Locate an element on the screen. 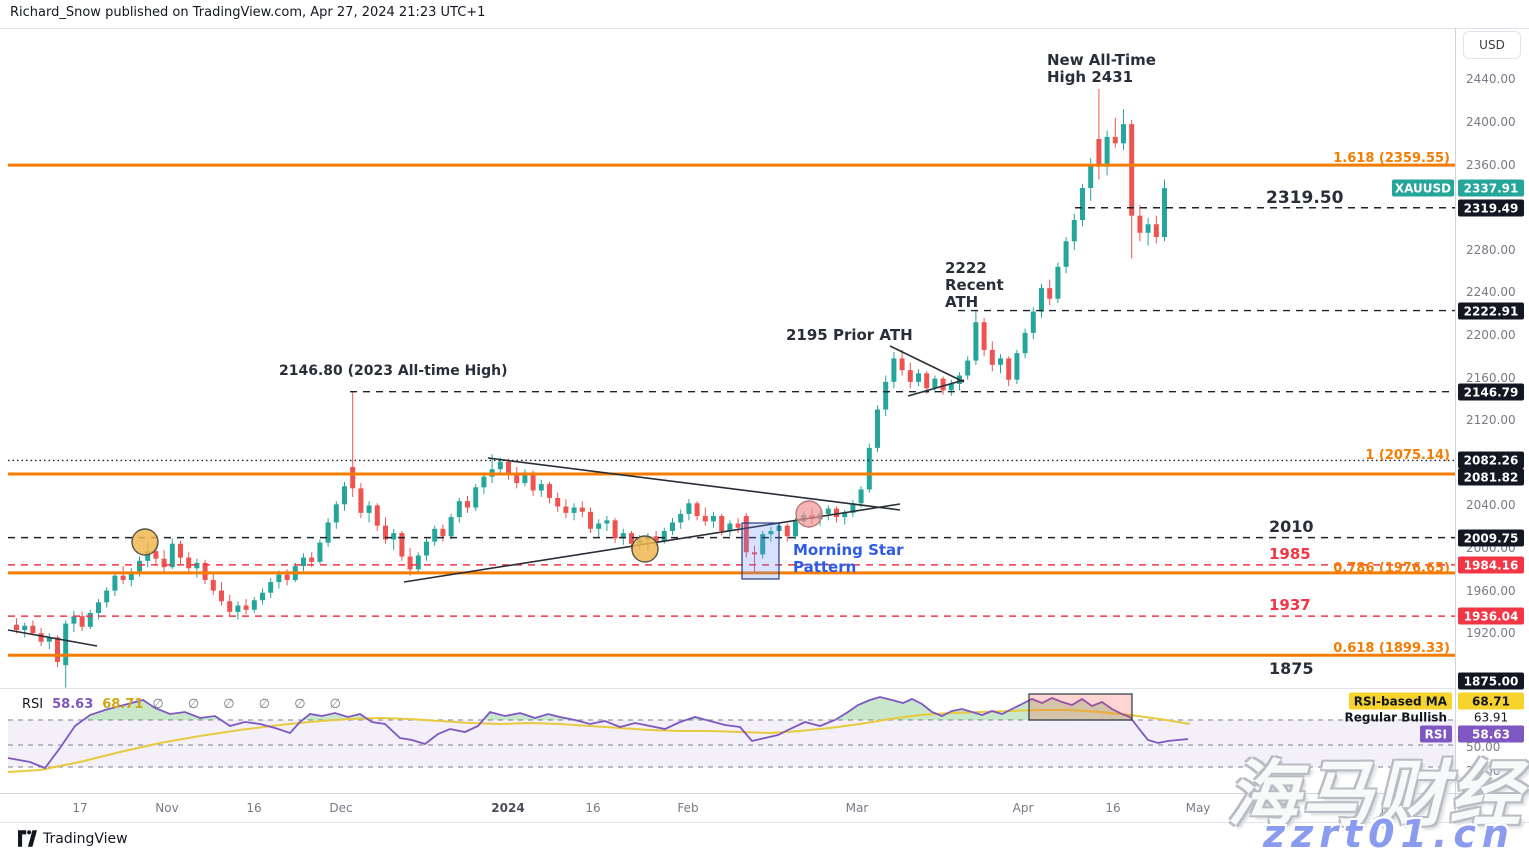 Image resolution: width=1529 pixels, height=857 pixels. price-grid-label: 2040.00 is located at coordinates (1491, 505).